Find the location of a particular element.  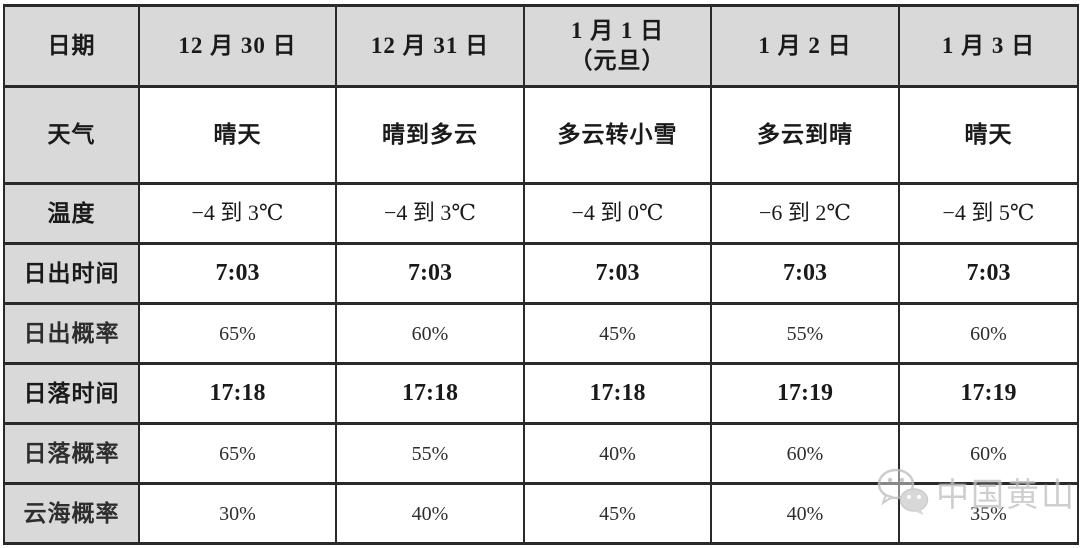

row-label: 日出概率 is located at coordinates (71, 333).